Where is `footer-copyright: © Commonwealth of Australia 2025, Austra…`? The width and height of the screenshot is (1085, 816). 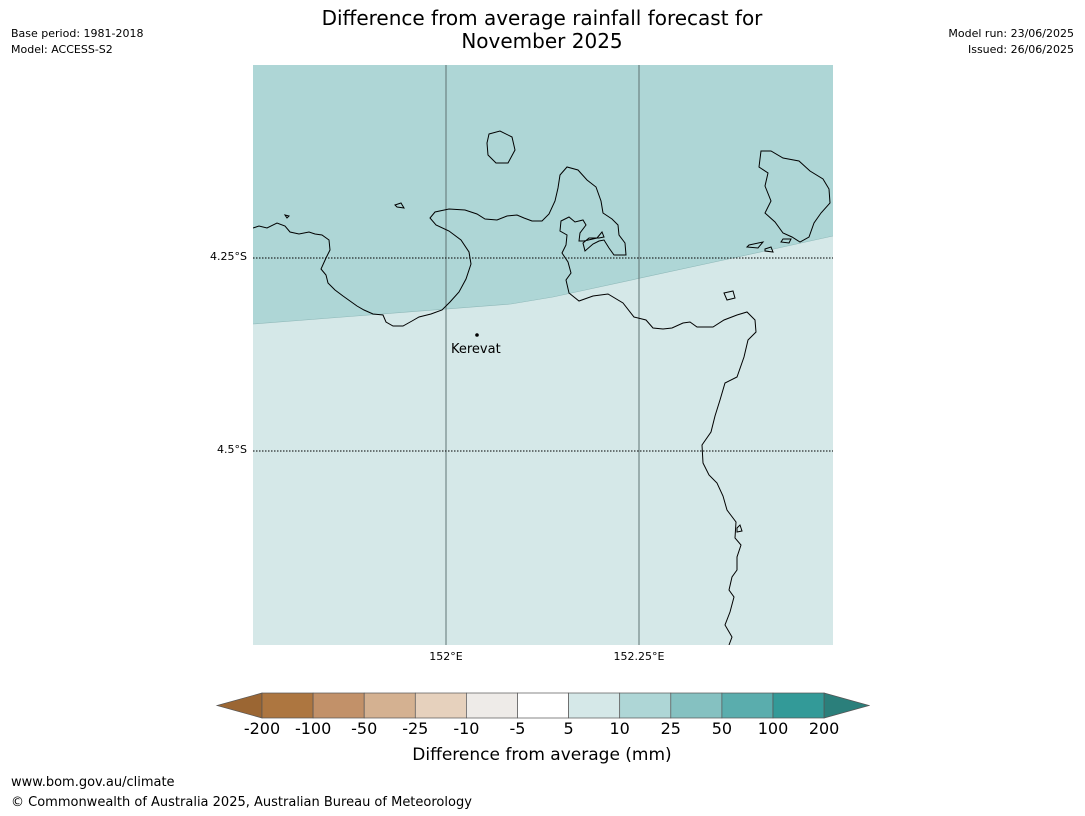
footer-copyright: © Commonwealth of Australia 2025, Austra… is located at coordinates (241, 802).